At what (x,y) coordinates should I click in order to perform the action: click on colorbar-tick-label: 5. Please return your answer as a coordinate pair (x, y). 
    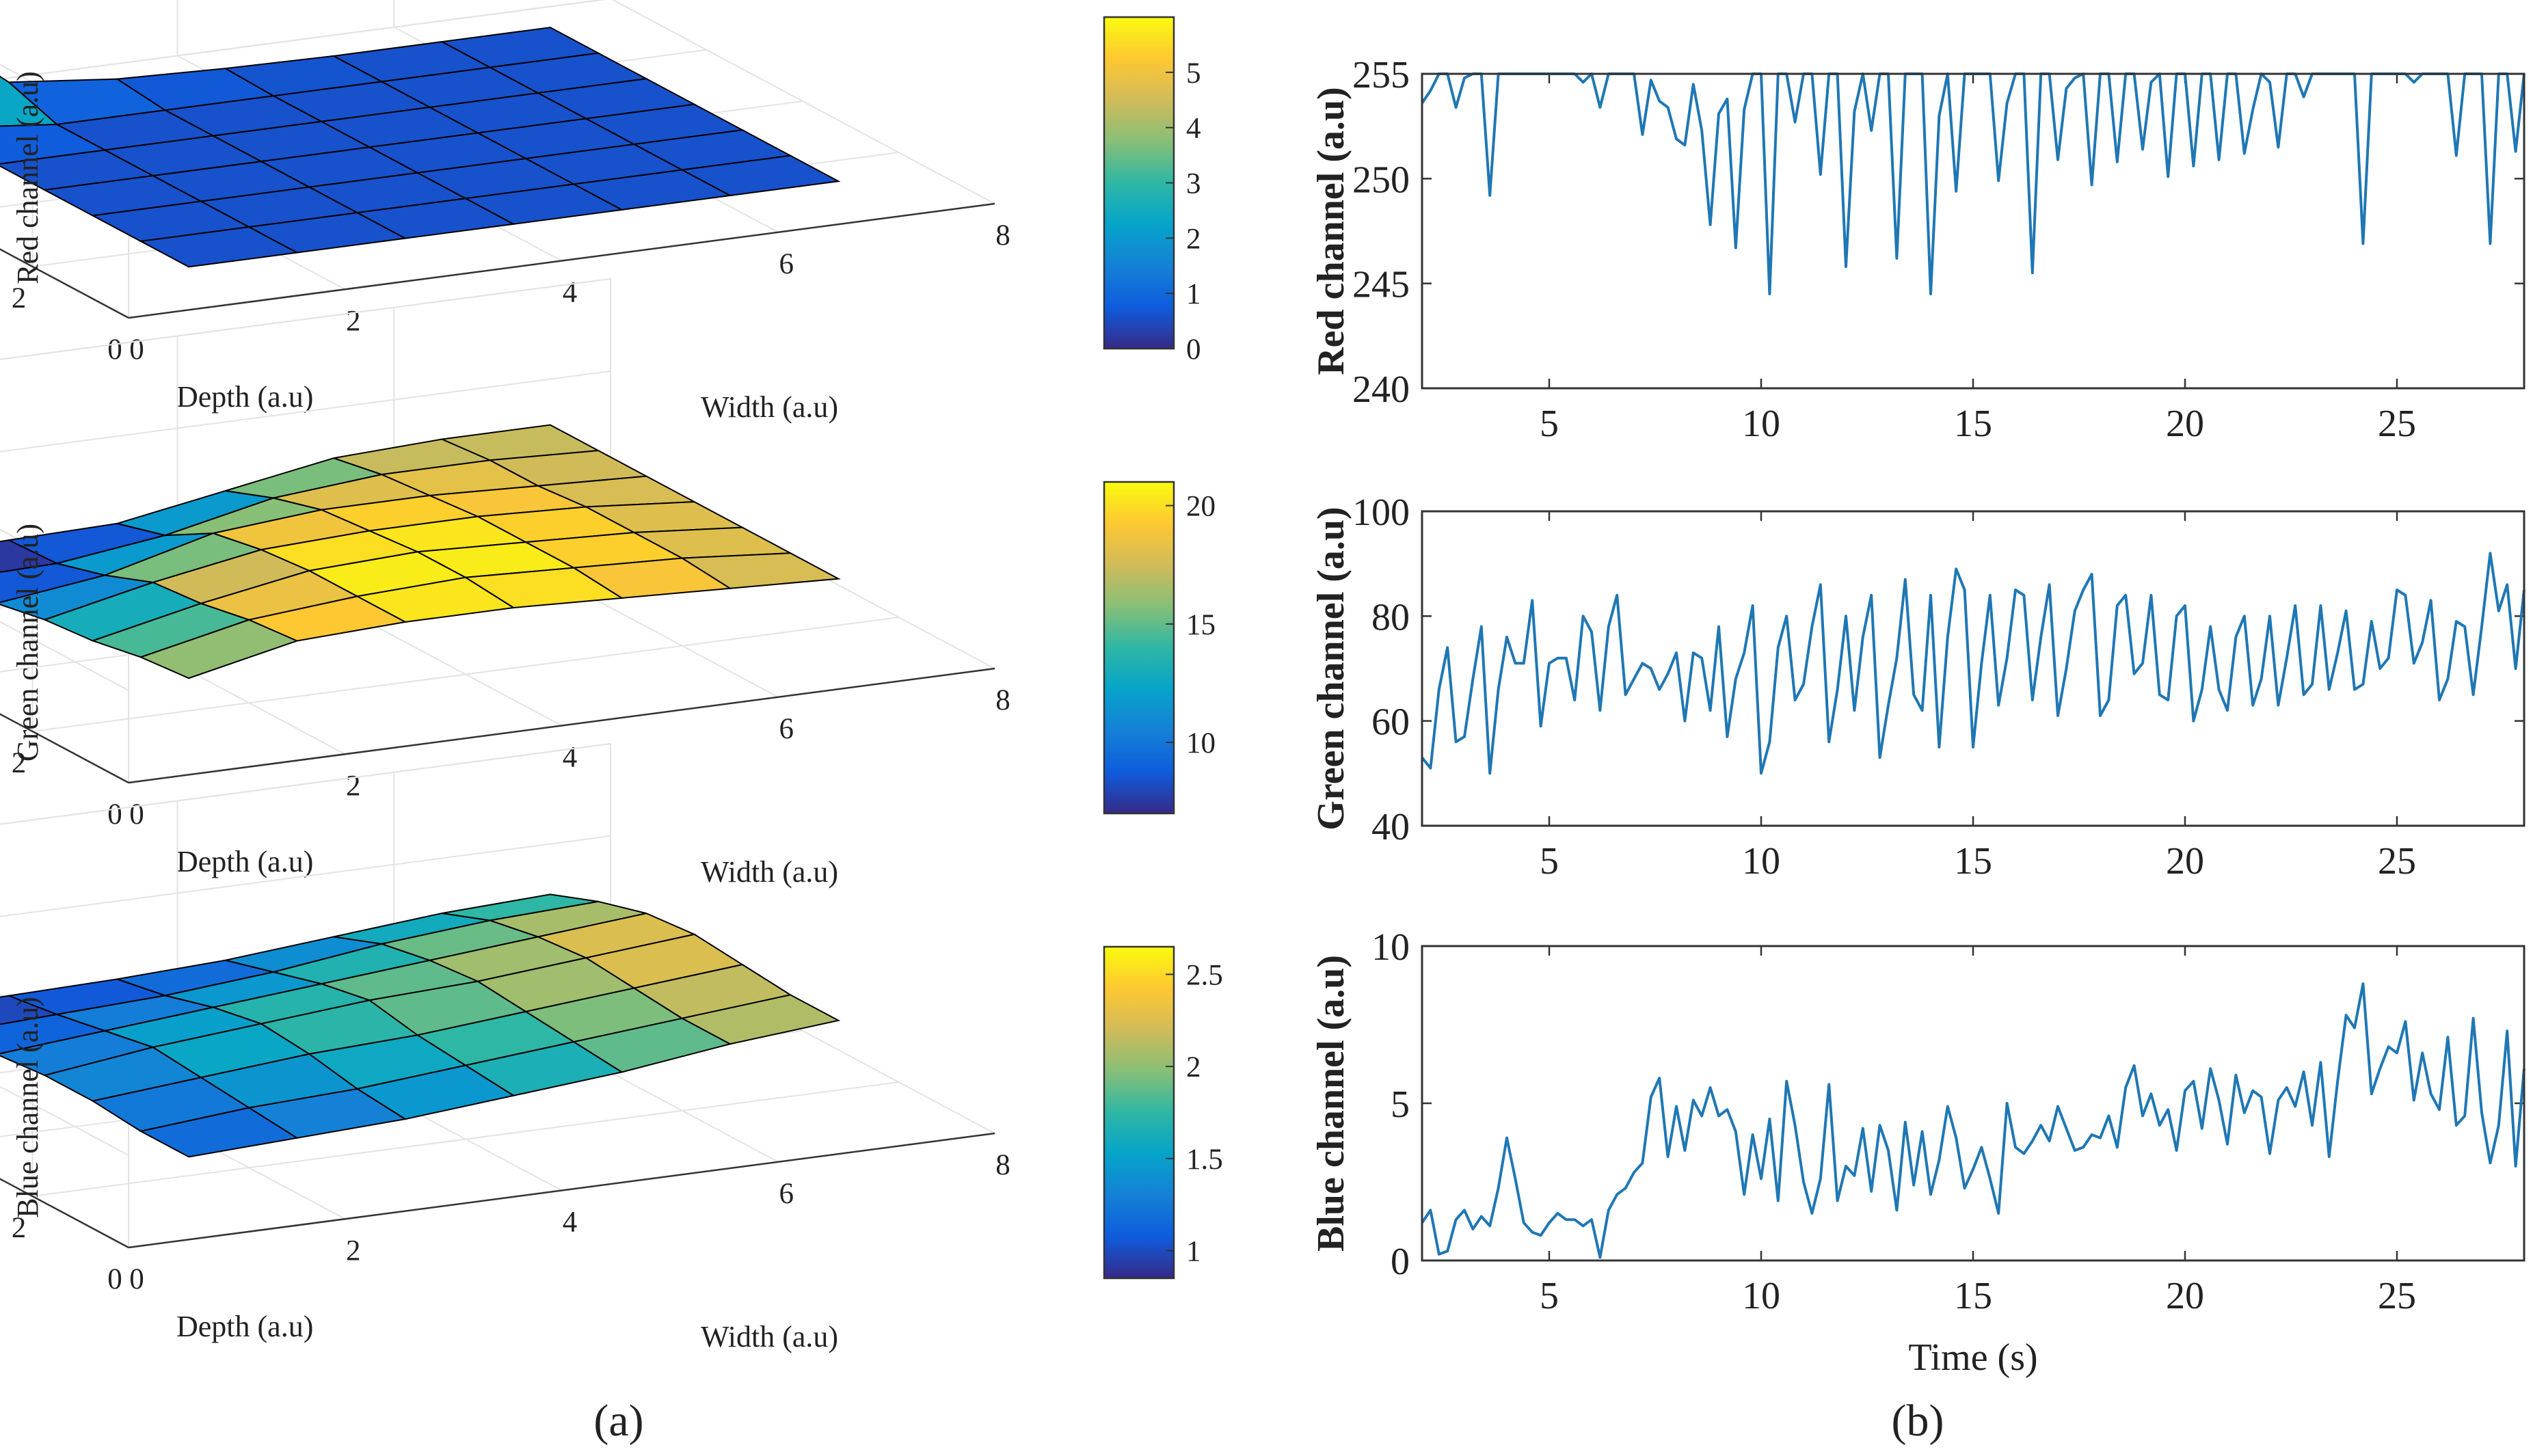
    Looking at the image, I should click on (1193, 73).